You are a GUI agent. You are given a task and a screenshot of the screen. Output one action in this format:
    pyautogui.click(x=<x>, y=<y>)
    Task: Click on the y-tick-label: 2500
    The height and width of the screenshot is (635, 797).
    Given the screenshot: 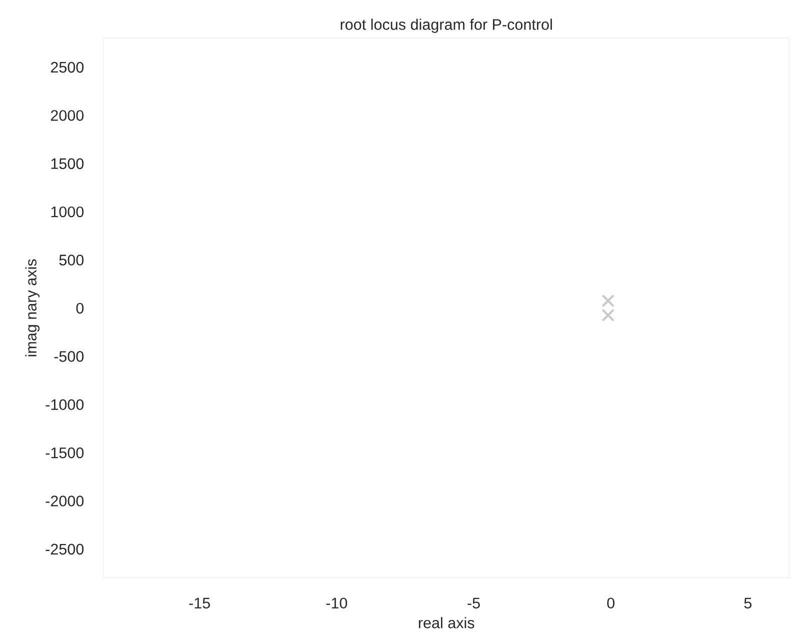 What is the action you would take?
    pyautogui.click(x=67, y=67)
    